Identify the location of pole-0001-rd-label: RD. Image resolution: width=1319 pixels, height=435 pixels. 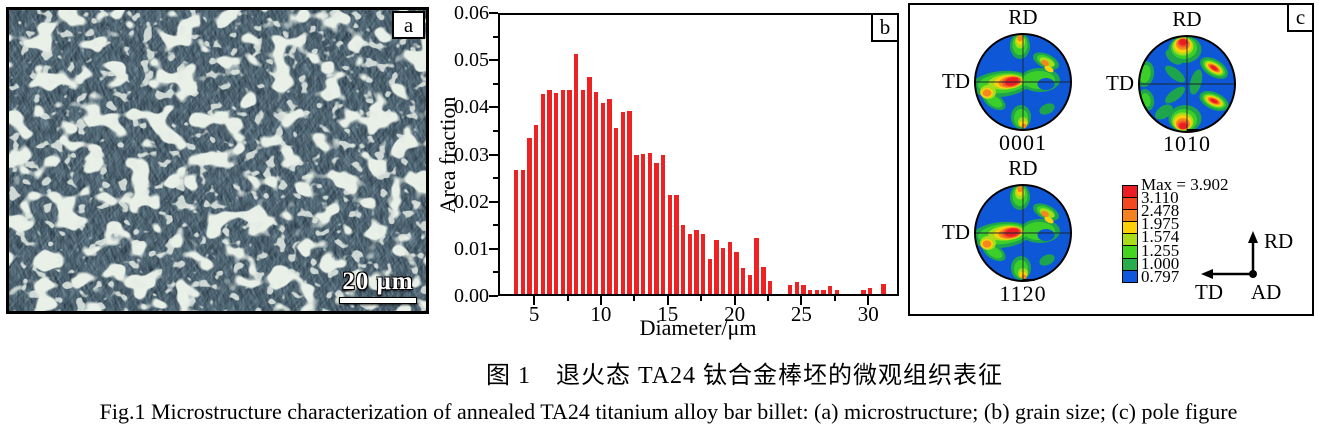
(1023, 17).